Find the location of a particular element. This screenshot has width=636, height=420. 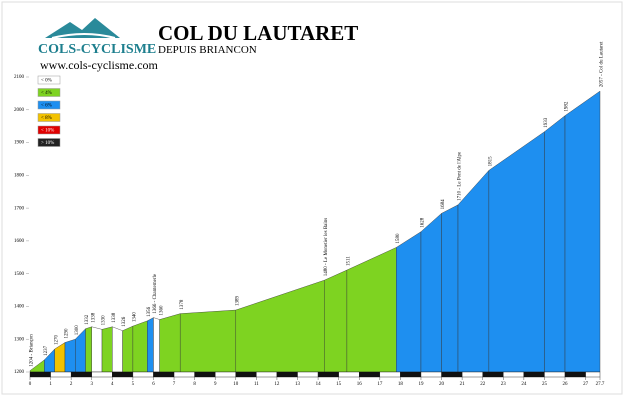

x-tick-label: 16 is located at coordinates (360, 384).